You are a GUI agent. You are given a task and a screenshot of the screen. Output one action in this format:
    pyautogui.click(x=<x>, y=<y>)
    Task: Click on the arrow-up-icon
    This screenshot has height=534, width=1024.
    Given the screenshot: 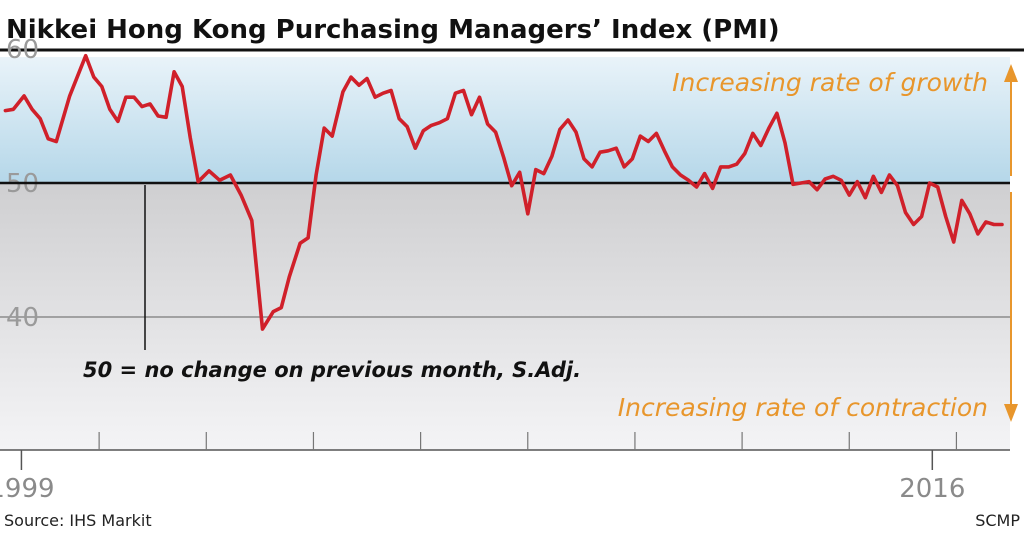 What is the action you would take?
    pyautogui.click(x=1011, y=73)
    